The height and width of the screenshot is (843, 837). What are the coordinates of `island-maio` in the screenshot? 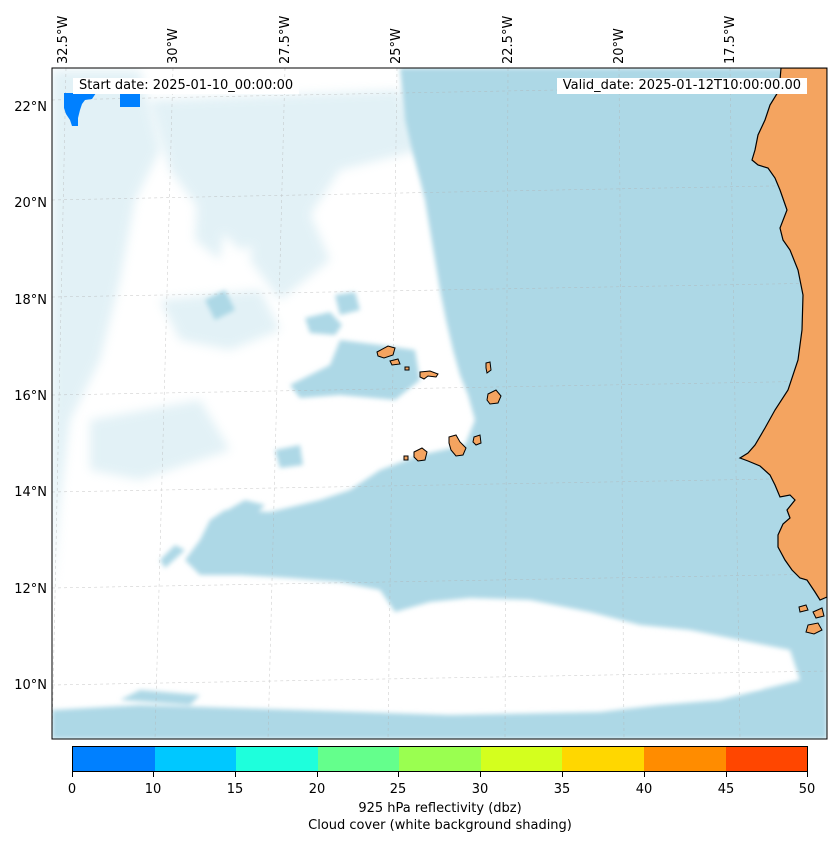 It's located at (477, 440).